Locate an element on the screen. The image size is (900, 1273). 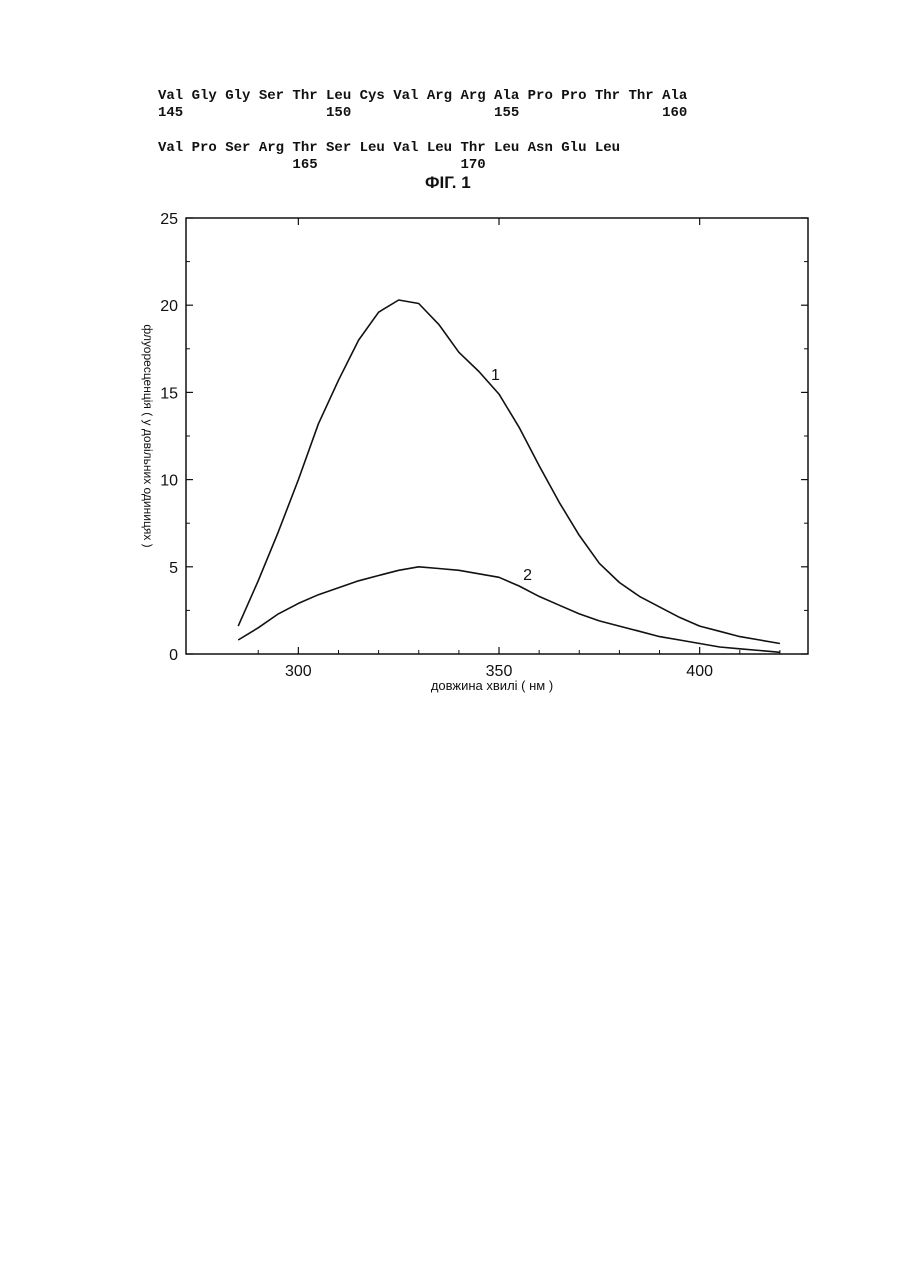
series-2-line is located at coordinates (509, 610).